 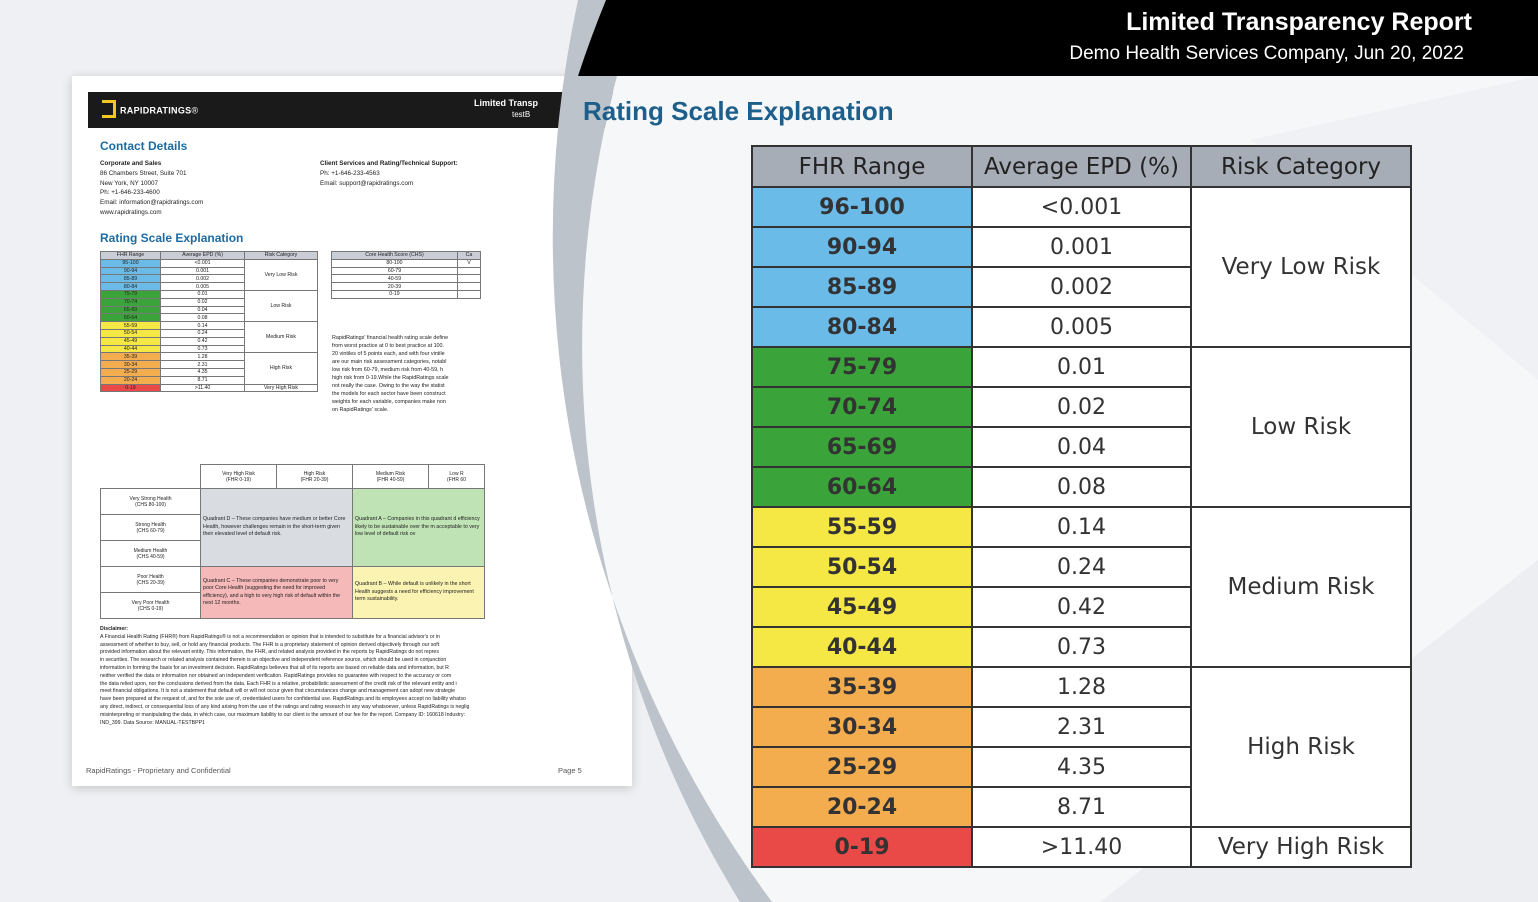 I want to click on thumbnail-header-title: Limited Transp, so click(x=506, y=103).